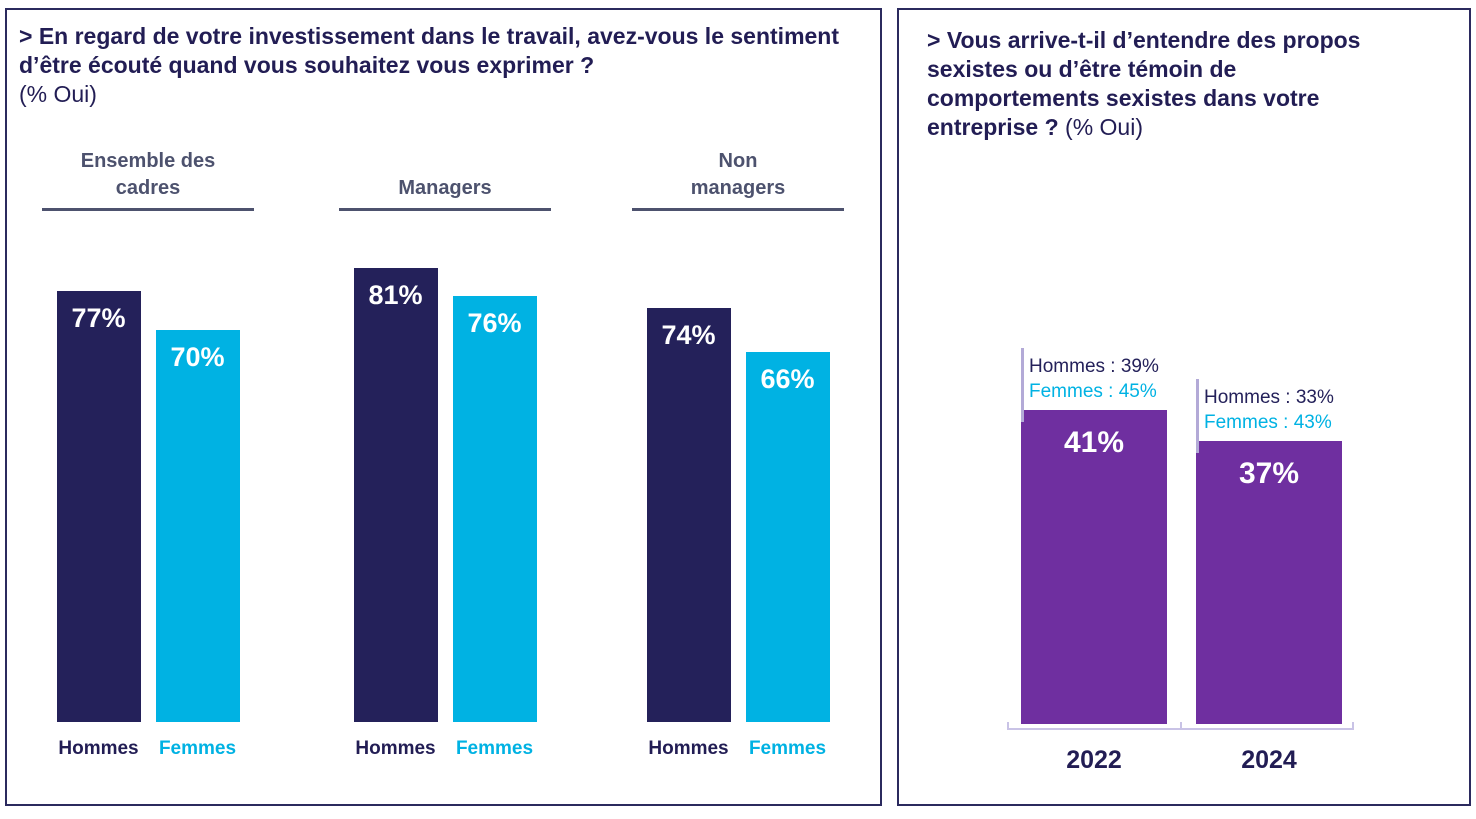  Describe the element at coordinates (1268, 422) in the screenshot. I see `annotation-femmes: Femmes : 43%` at that location.